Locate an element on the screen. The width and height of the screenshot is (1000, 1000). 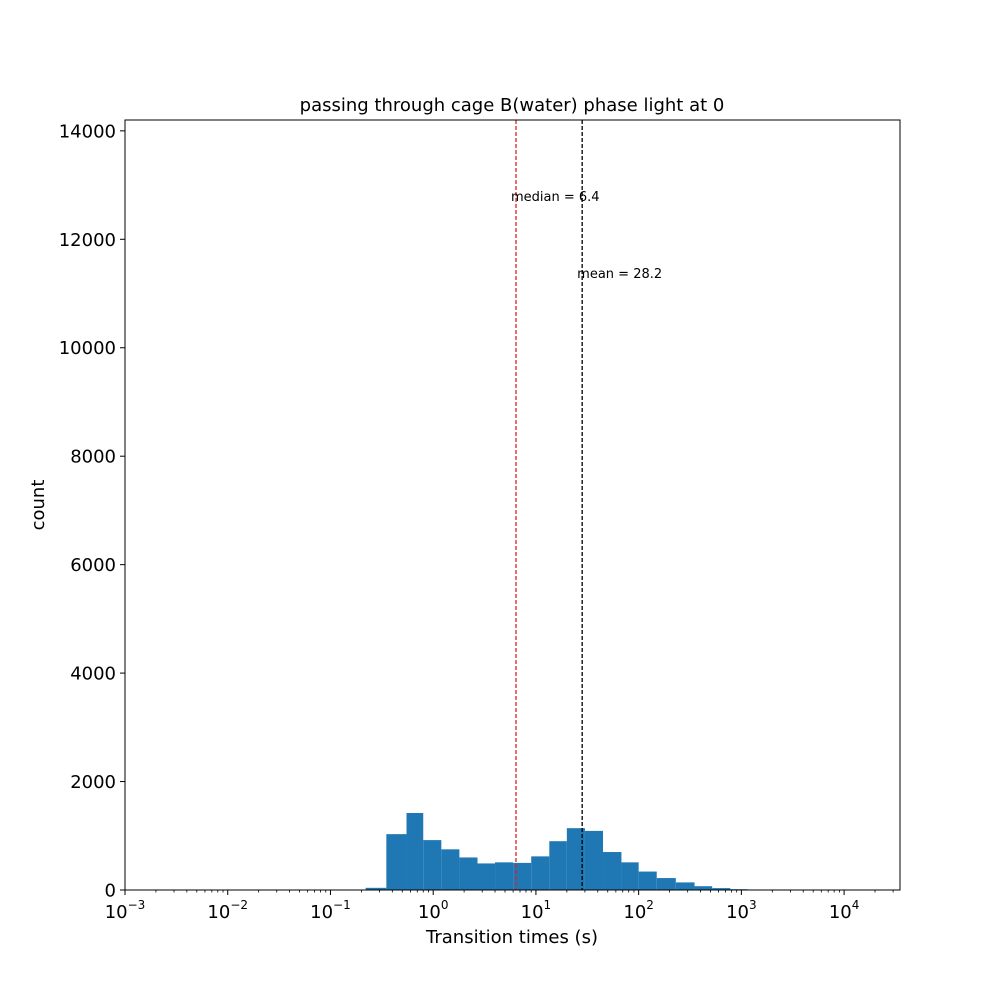
x-tick-label: 10⁻³ is located at coordinates (125, 910).